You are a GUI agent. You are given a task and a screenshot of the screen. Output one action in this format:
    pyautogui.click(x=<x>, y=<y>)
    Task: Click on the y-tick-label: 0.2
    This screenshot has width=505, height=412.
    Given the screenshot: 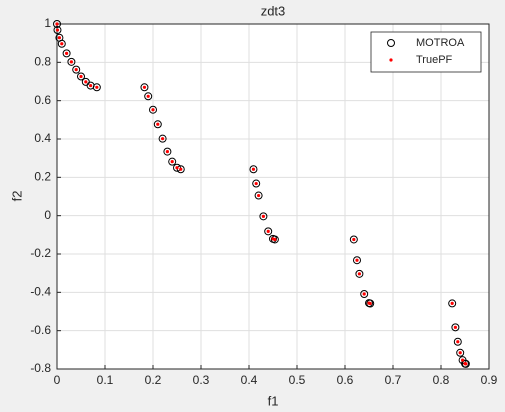 What is the action you would take?
    pyautogui.click(x=42, y=177)
    